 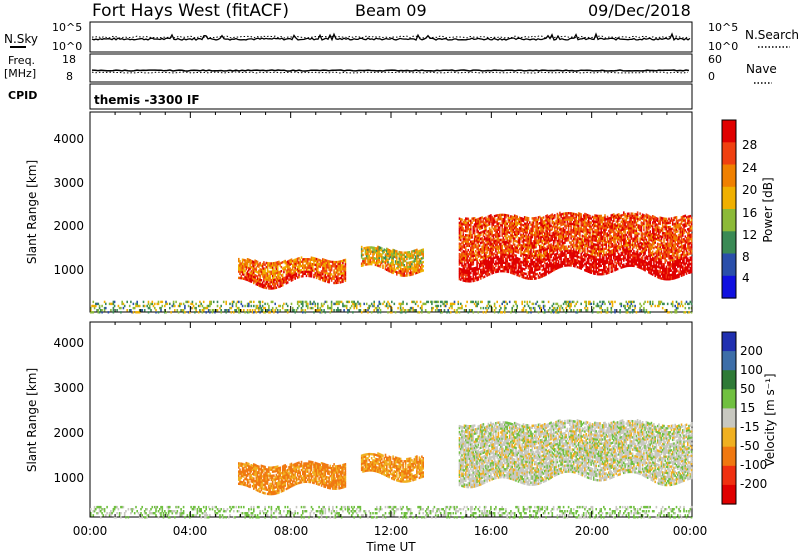 I want to click on nave-tick-top: 60, so click(x=715, y=59).